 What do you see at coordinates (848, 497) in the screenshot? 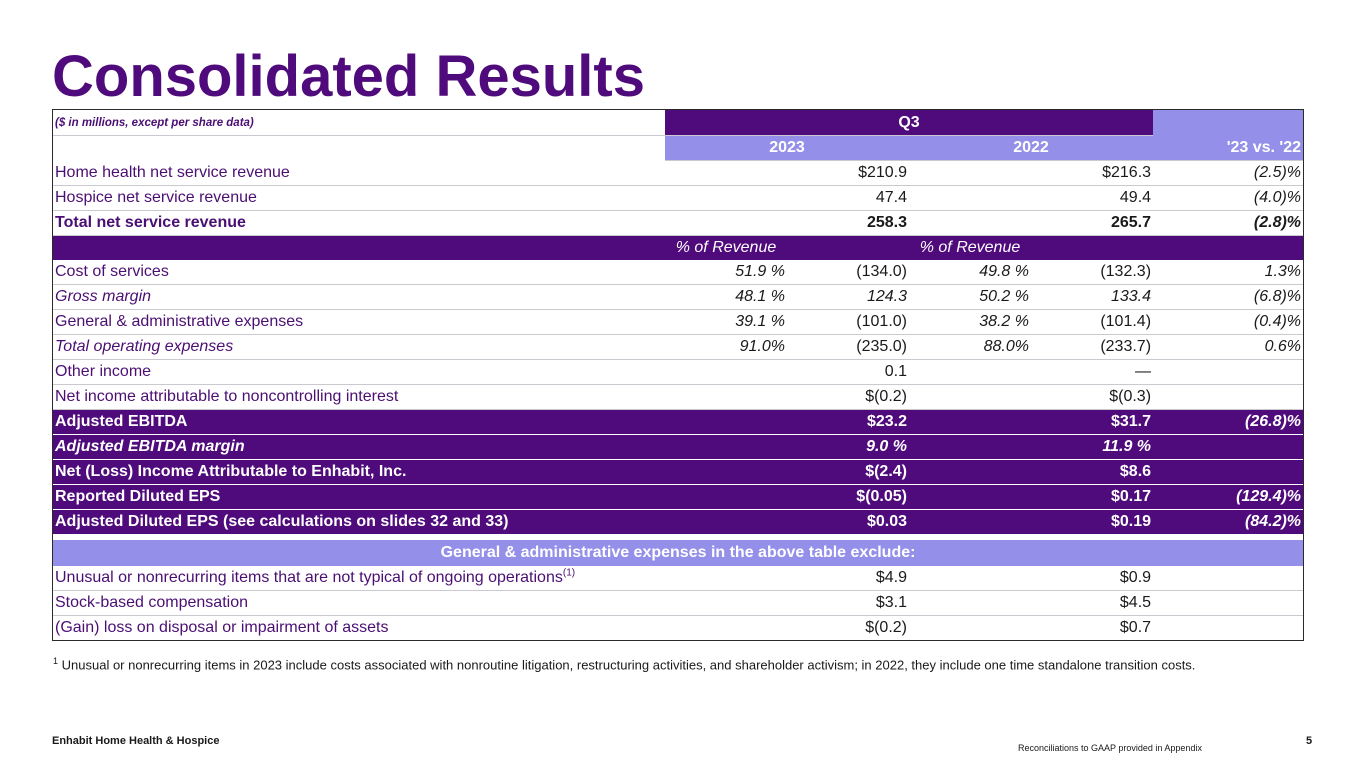
I see `value-2023: $(0.05)` at bounding box center [848, 497].